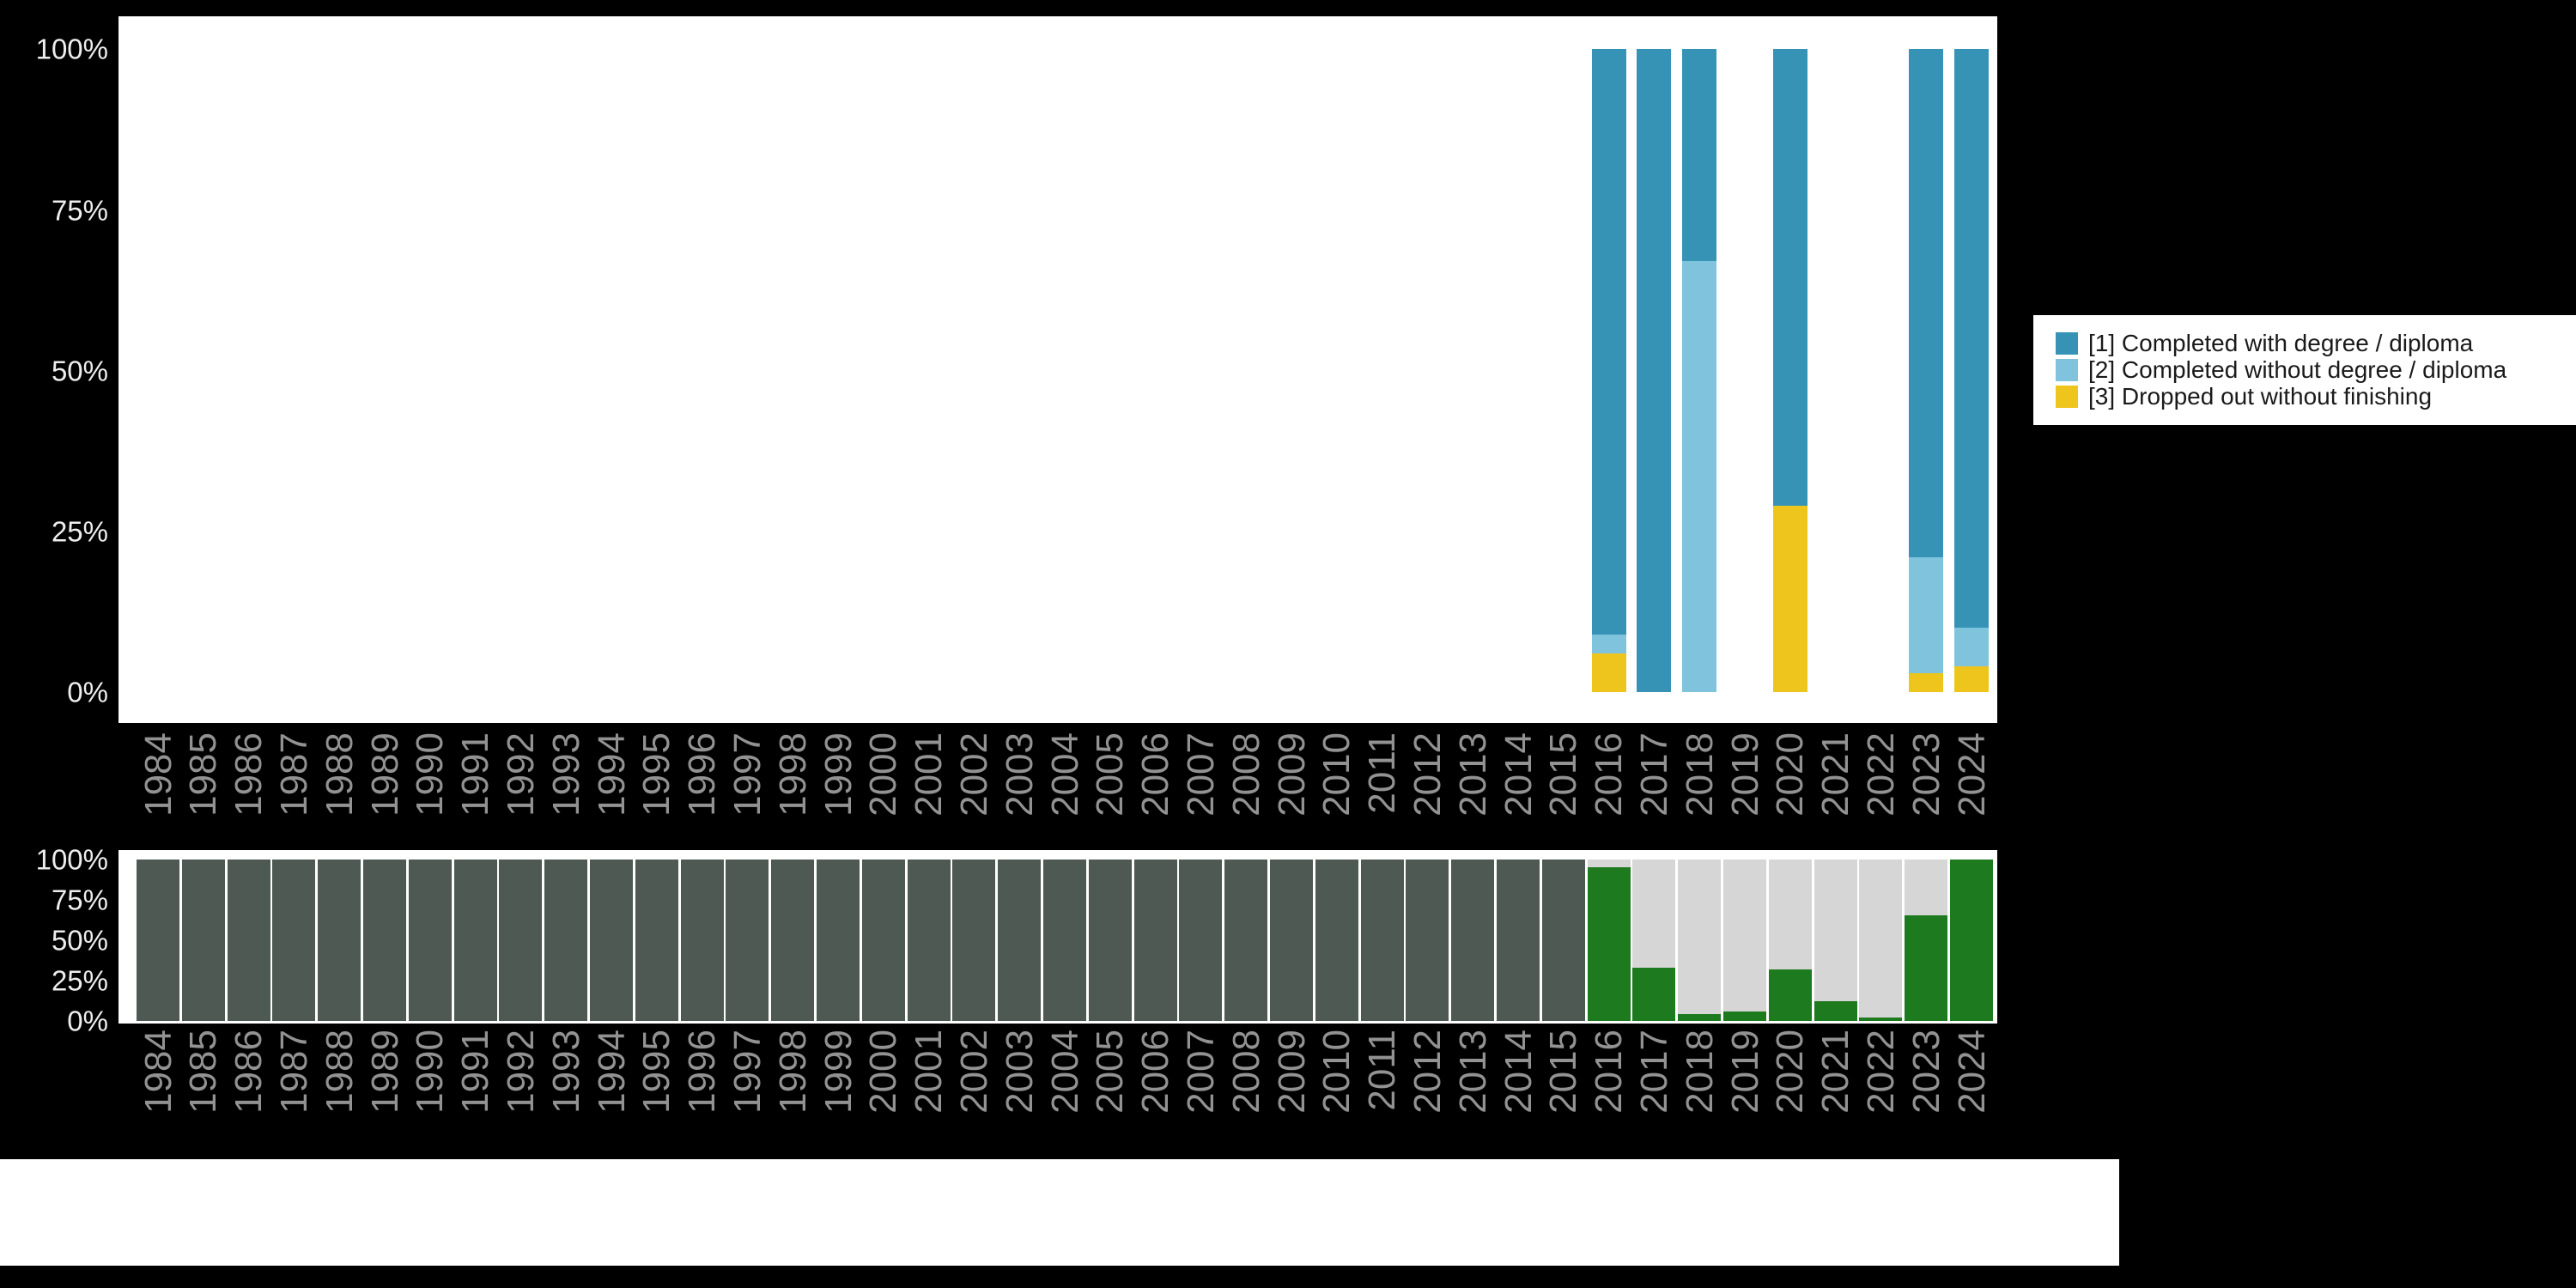 The image size is (2576, 1288). Describe the element at coordinates (1111, 775) in the screenshot. I see `x-axis-year-label: 2005` at that location.